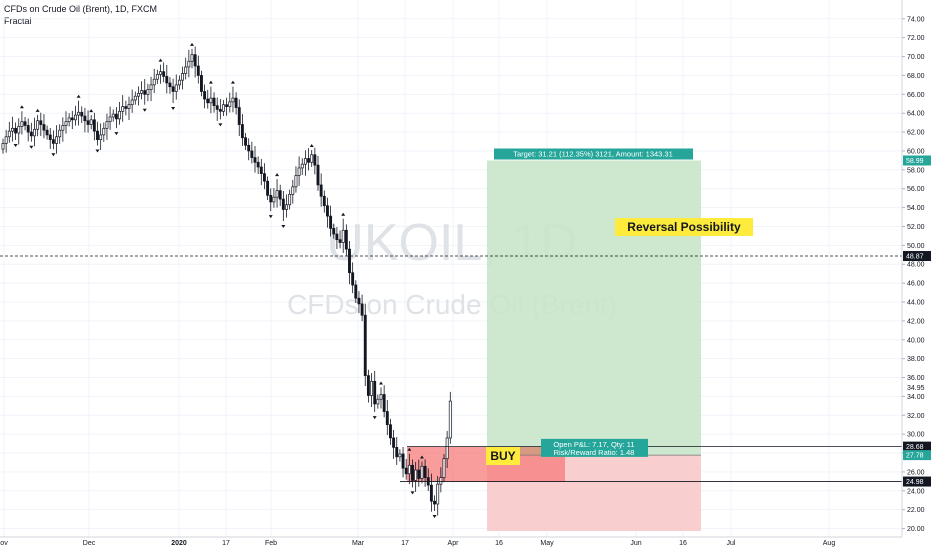 The width and height of the screenshot is (932, 550). I want to click on profit-zone, so click(594, 308).